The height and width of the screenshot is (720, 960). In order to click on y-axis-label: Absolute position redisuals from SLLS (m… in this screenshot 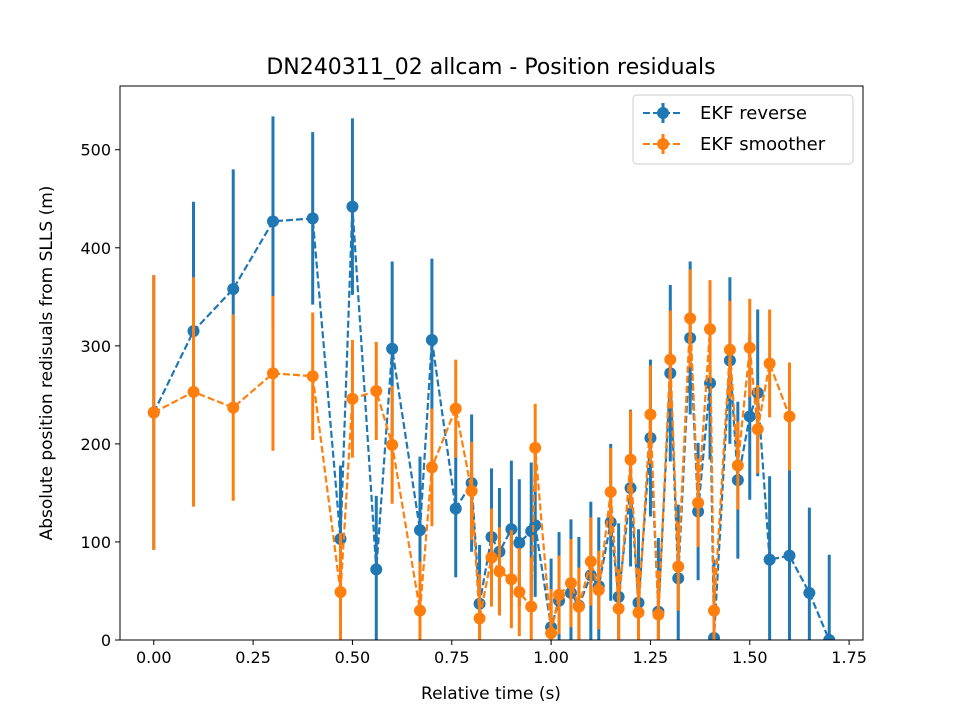, I will do `click(47, 363)`.